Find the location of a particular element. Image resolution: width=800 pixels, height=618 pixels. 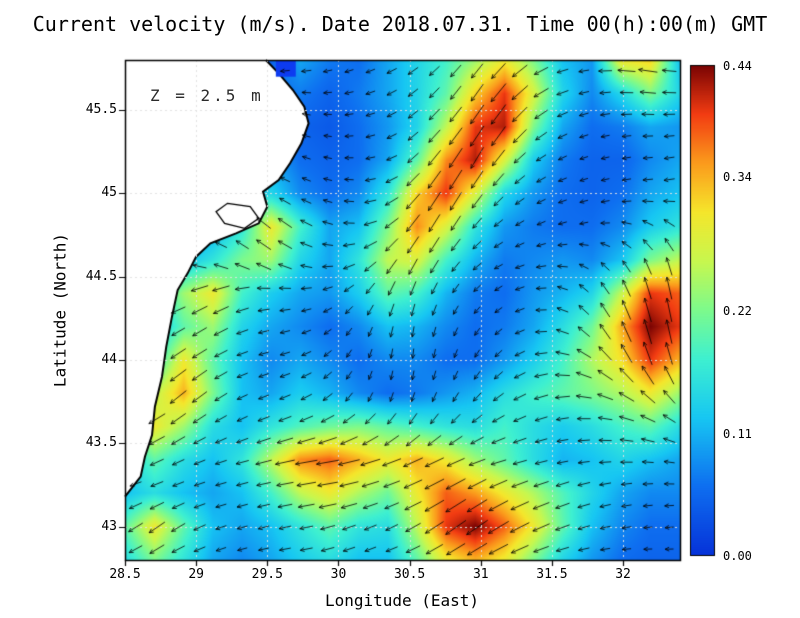

x-tick-label: 32 is located at coordinates (623, 574).